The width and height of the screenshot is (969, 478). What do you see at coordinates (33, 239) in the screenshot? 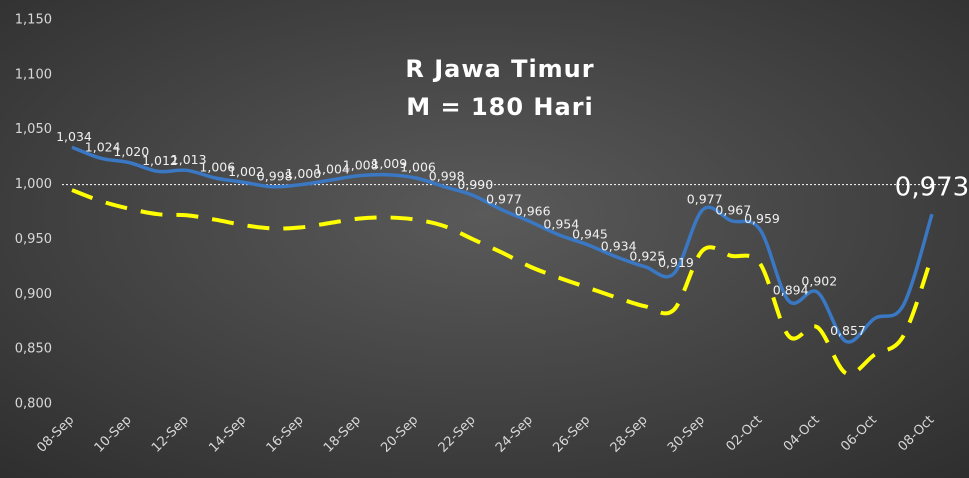
I see `y-tick-label: 0,950` at bounding box center [33, 239].